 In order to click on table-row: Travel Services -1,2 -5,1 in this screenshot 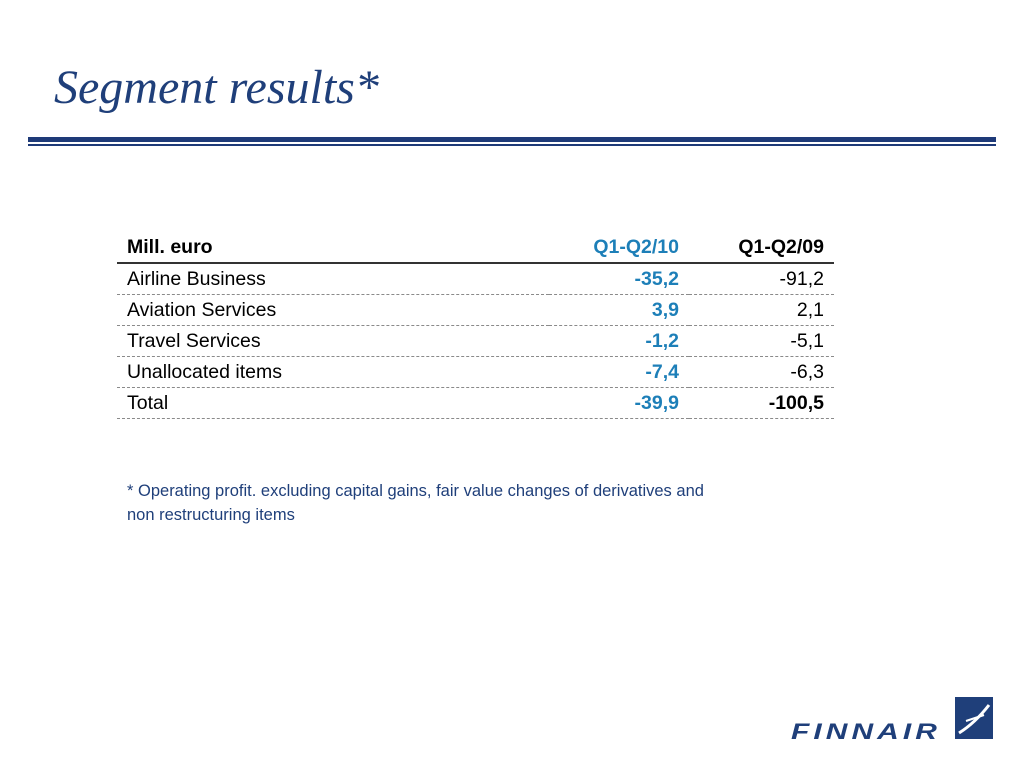, I will do `click(475, 341)`.